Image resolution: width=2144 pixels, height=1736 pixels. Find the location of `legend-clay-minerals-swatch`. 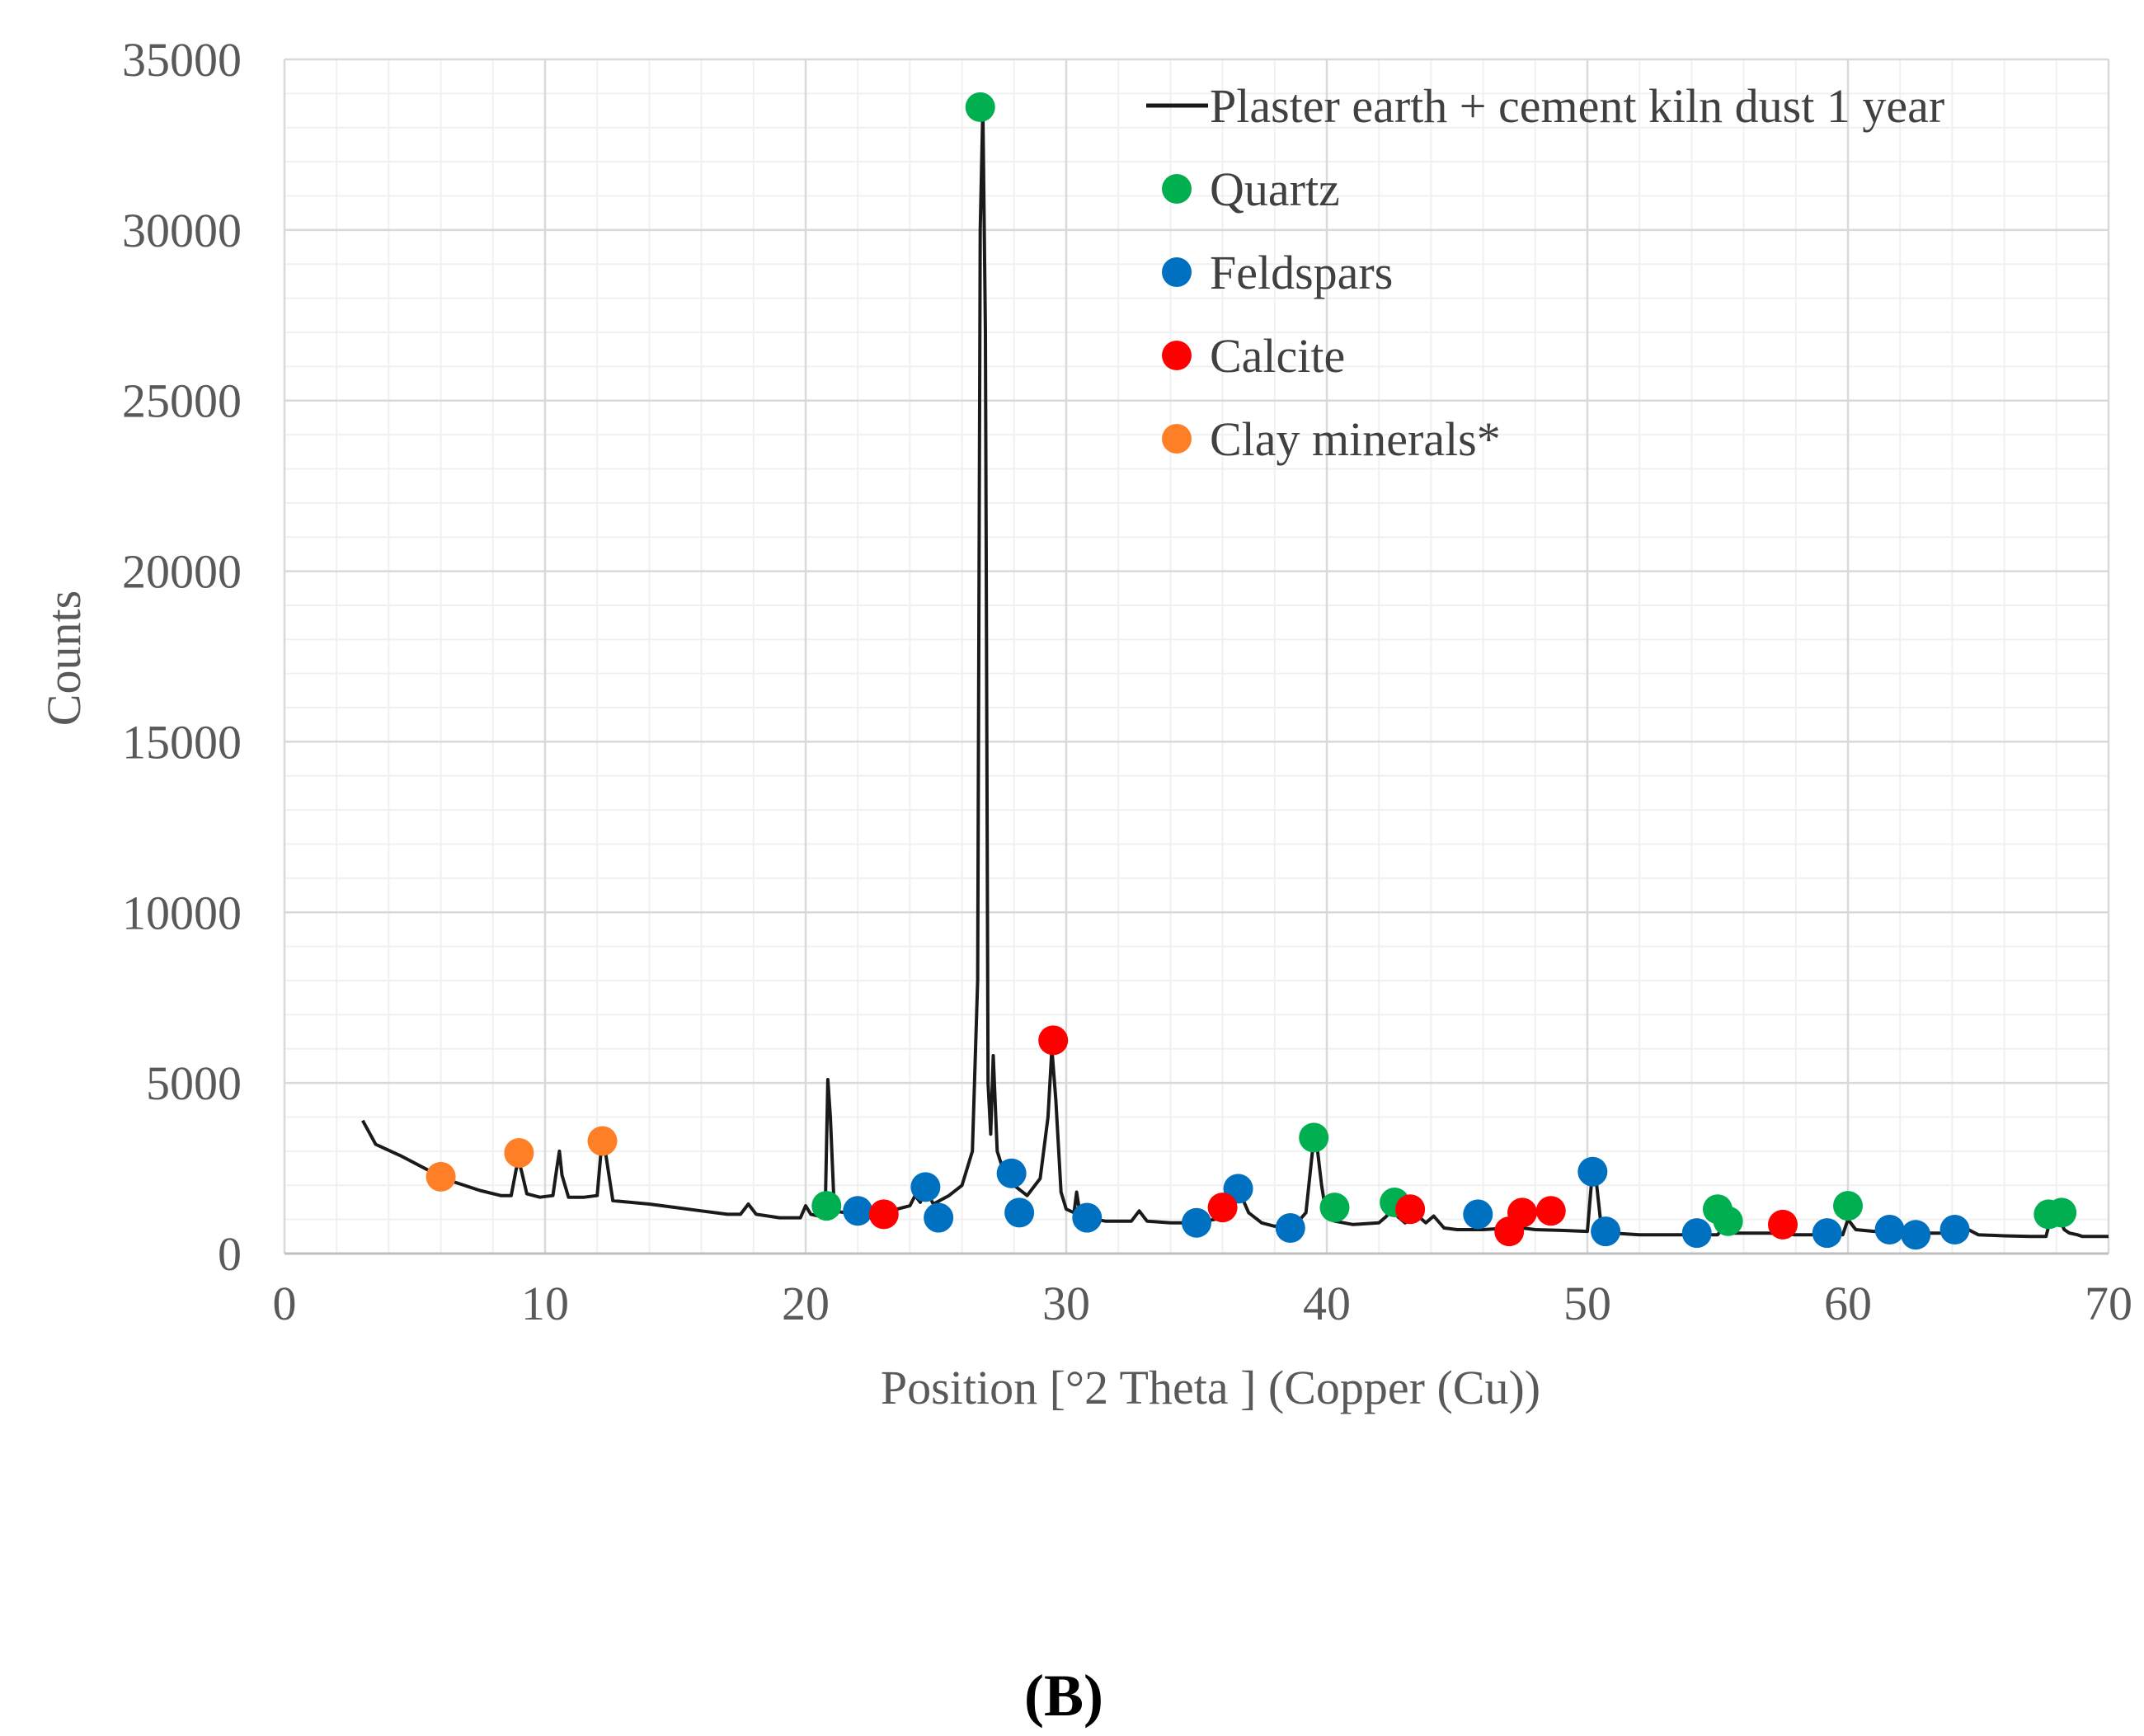

legend-clay-minerals-swatch is located at coordinates (1177, 439).